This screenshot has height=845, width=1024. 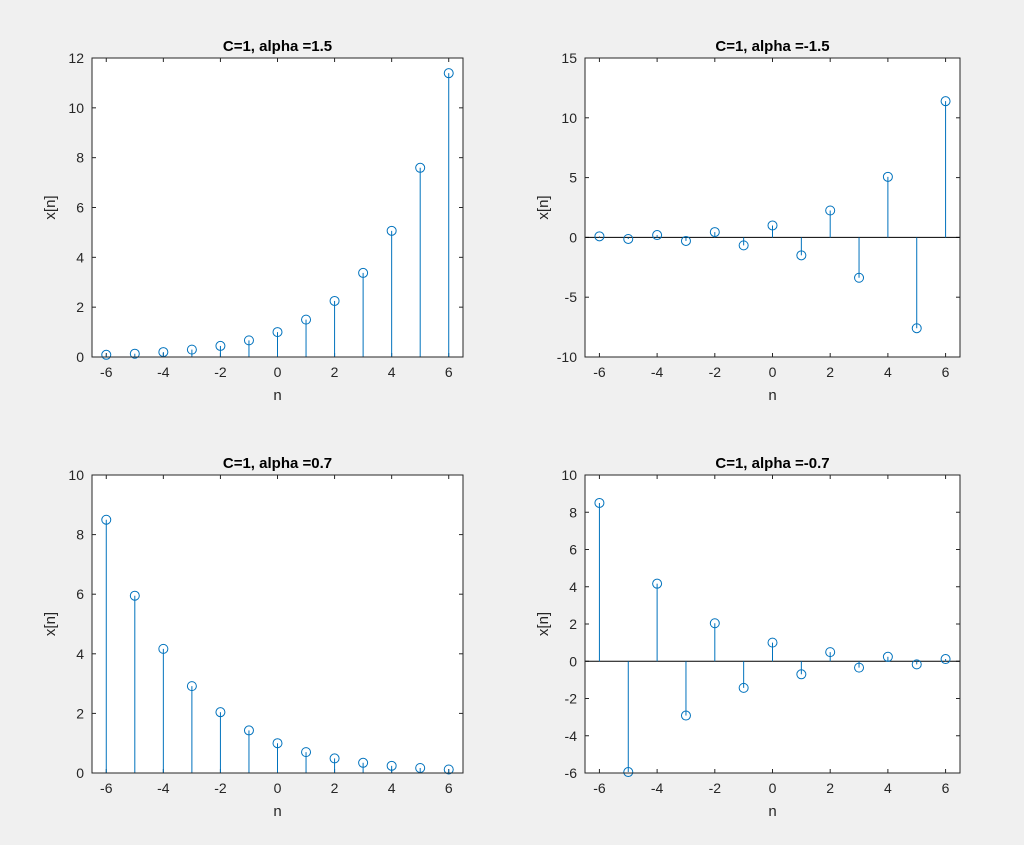 I want to click on y-tick-label: 12, so click(x=76, y=58).